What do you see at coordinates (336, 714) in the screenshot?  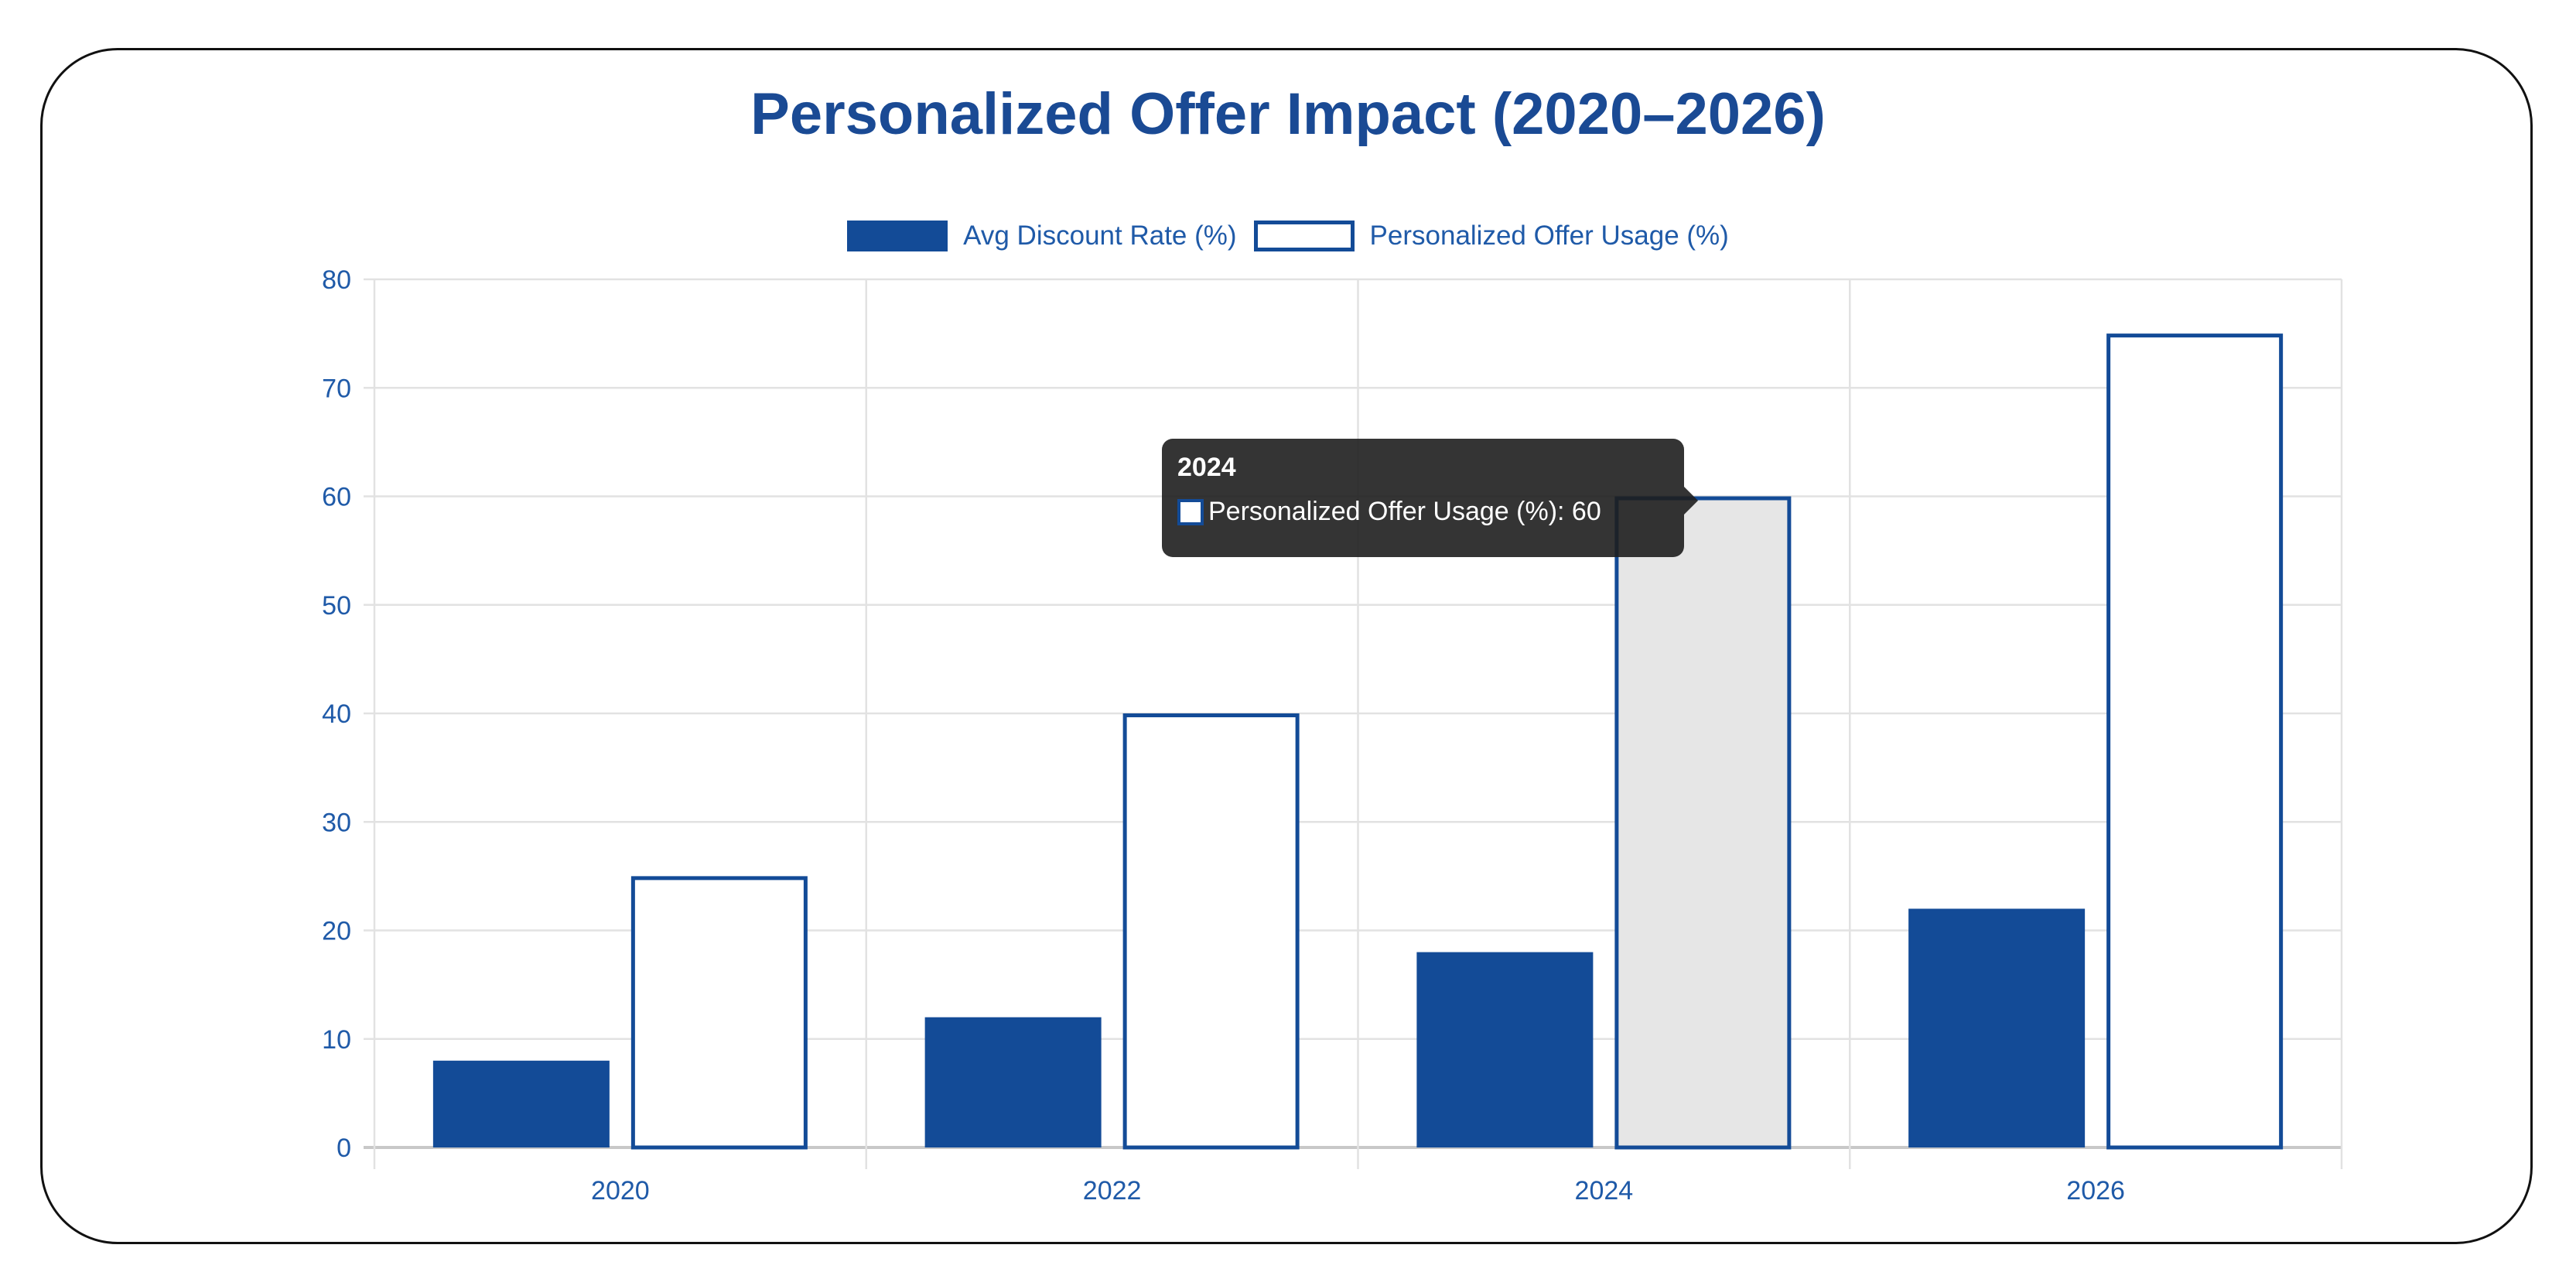 I see `y-tick-label: 40` at bounding box center [336, 714].